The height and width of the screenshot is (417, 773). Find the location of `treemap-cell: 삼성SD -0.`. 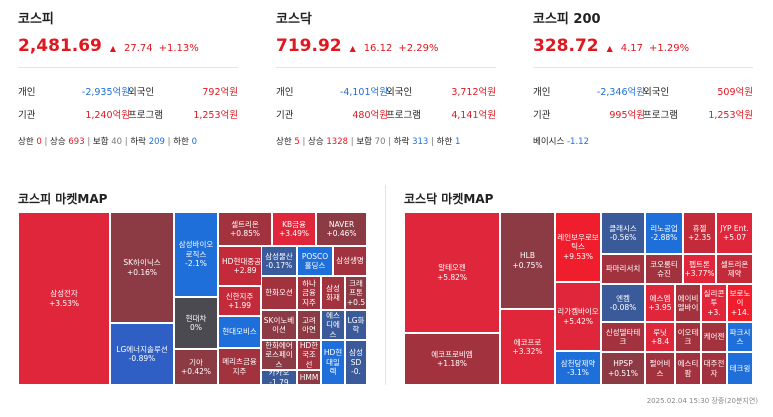

treemap-cell: 삼성SD -0. is located at coordinates (356, 362).